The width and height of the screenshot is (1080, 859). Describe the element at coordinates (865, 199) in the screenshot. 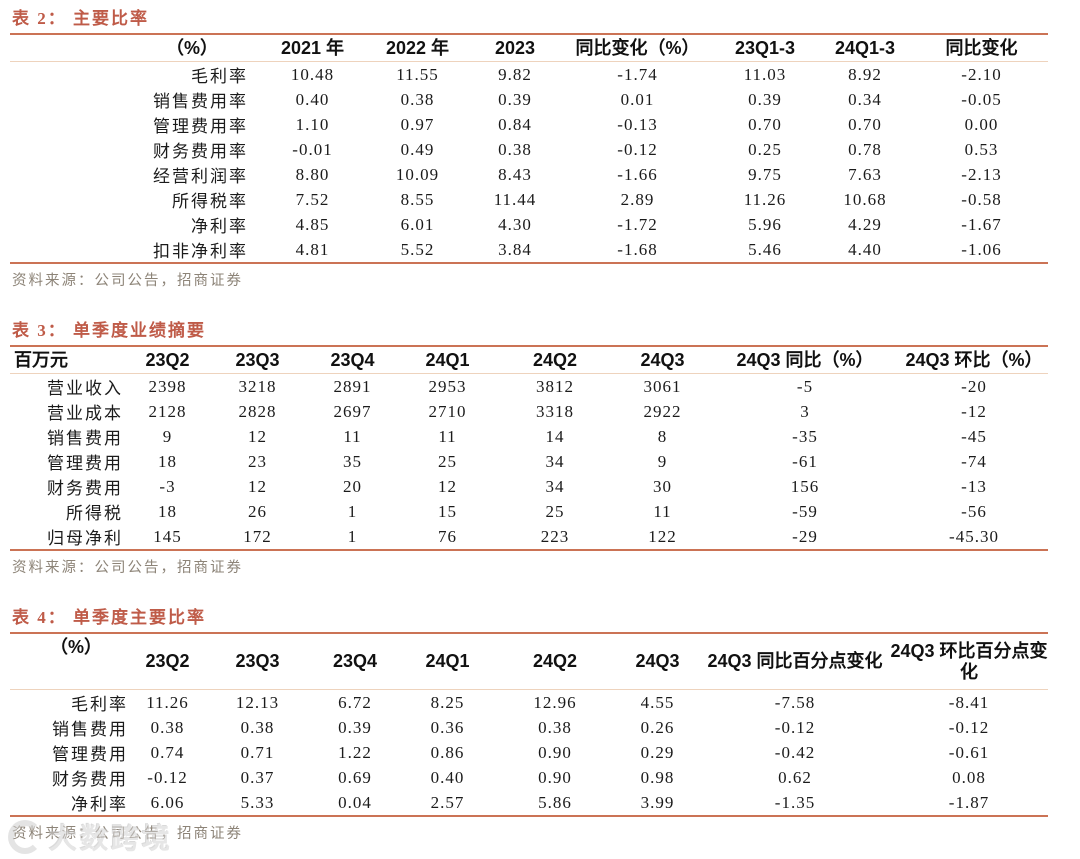

I see `table-cell: 10.68` at that location.